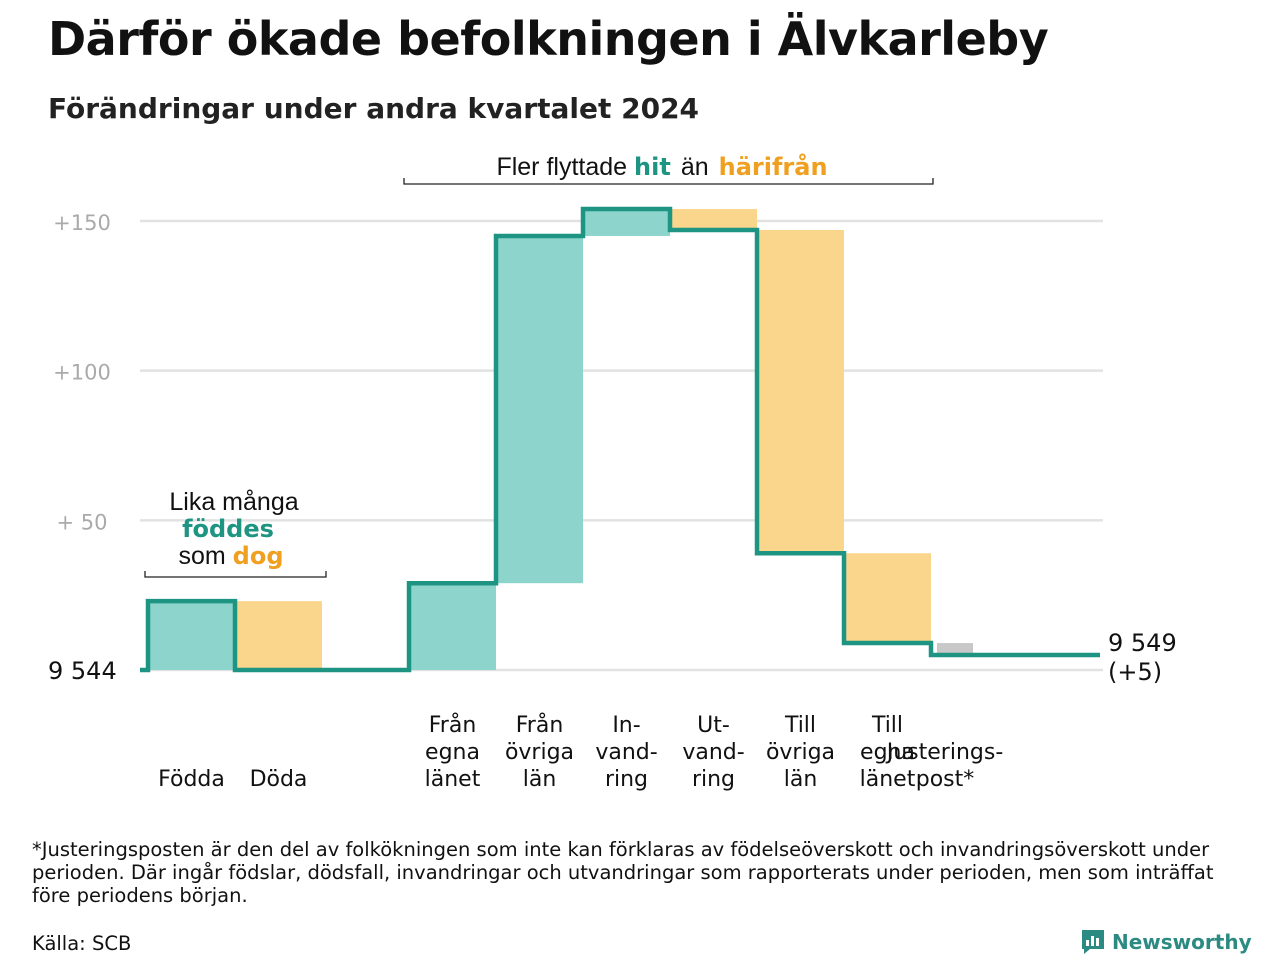  What do you see at coordinates (668, 181) in the screenshot?
I see `migration-annotation-bracket` at bounding box center [668, 181].